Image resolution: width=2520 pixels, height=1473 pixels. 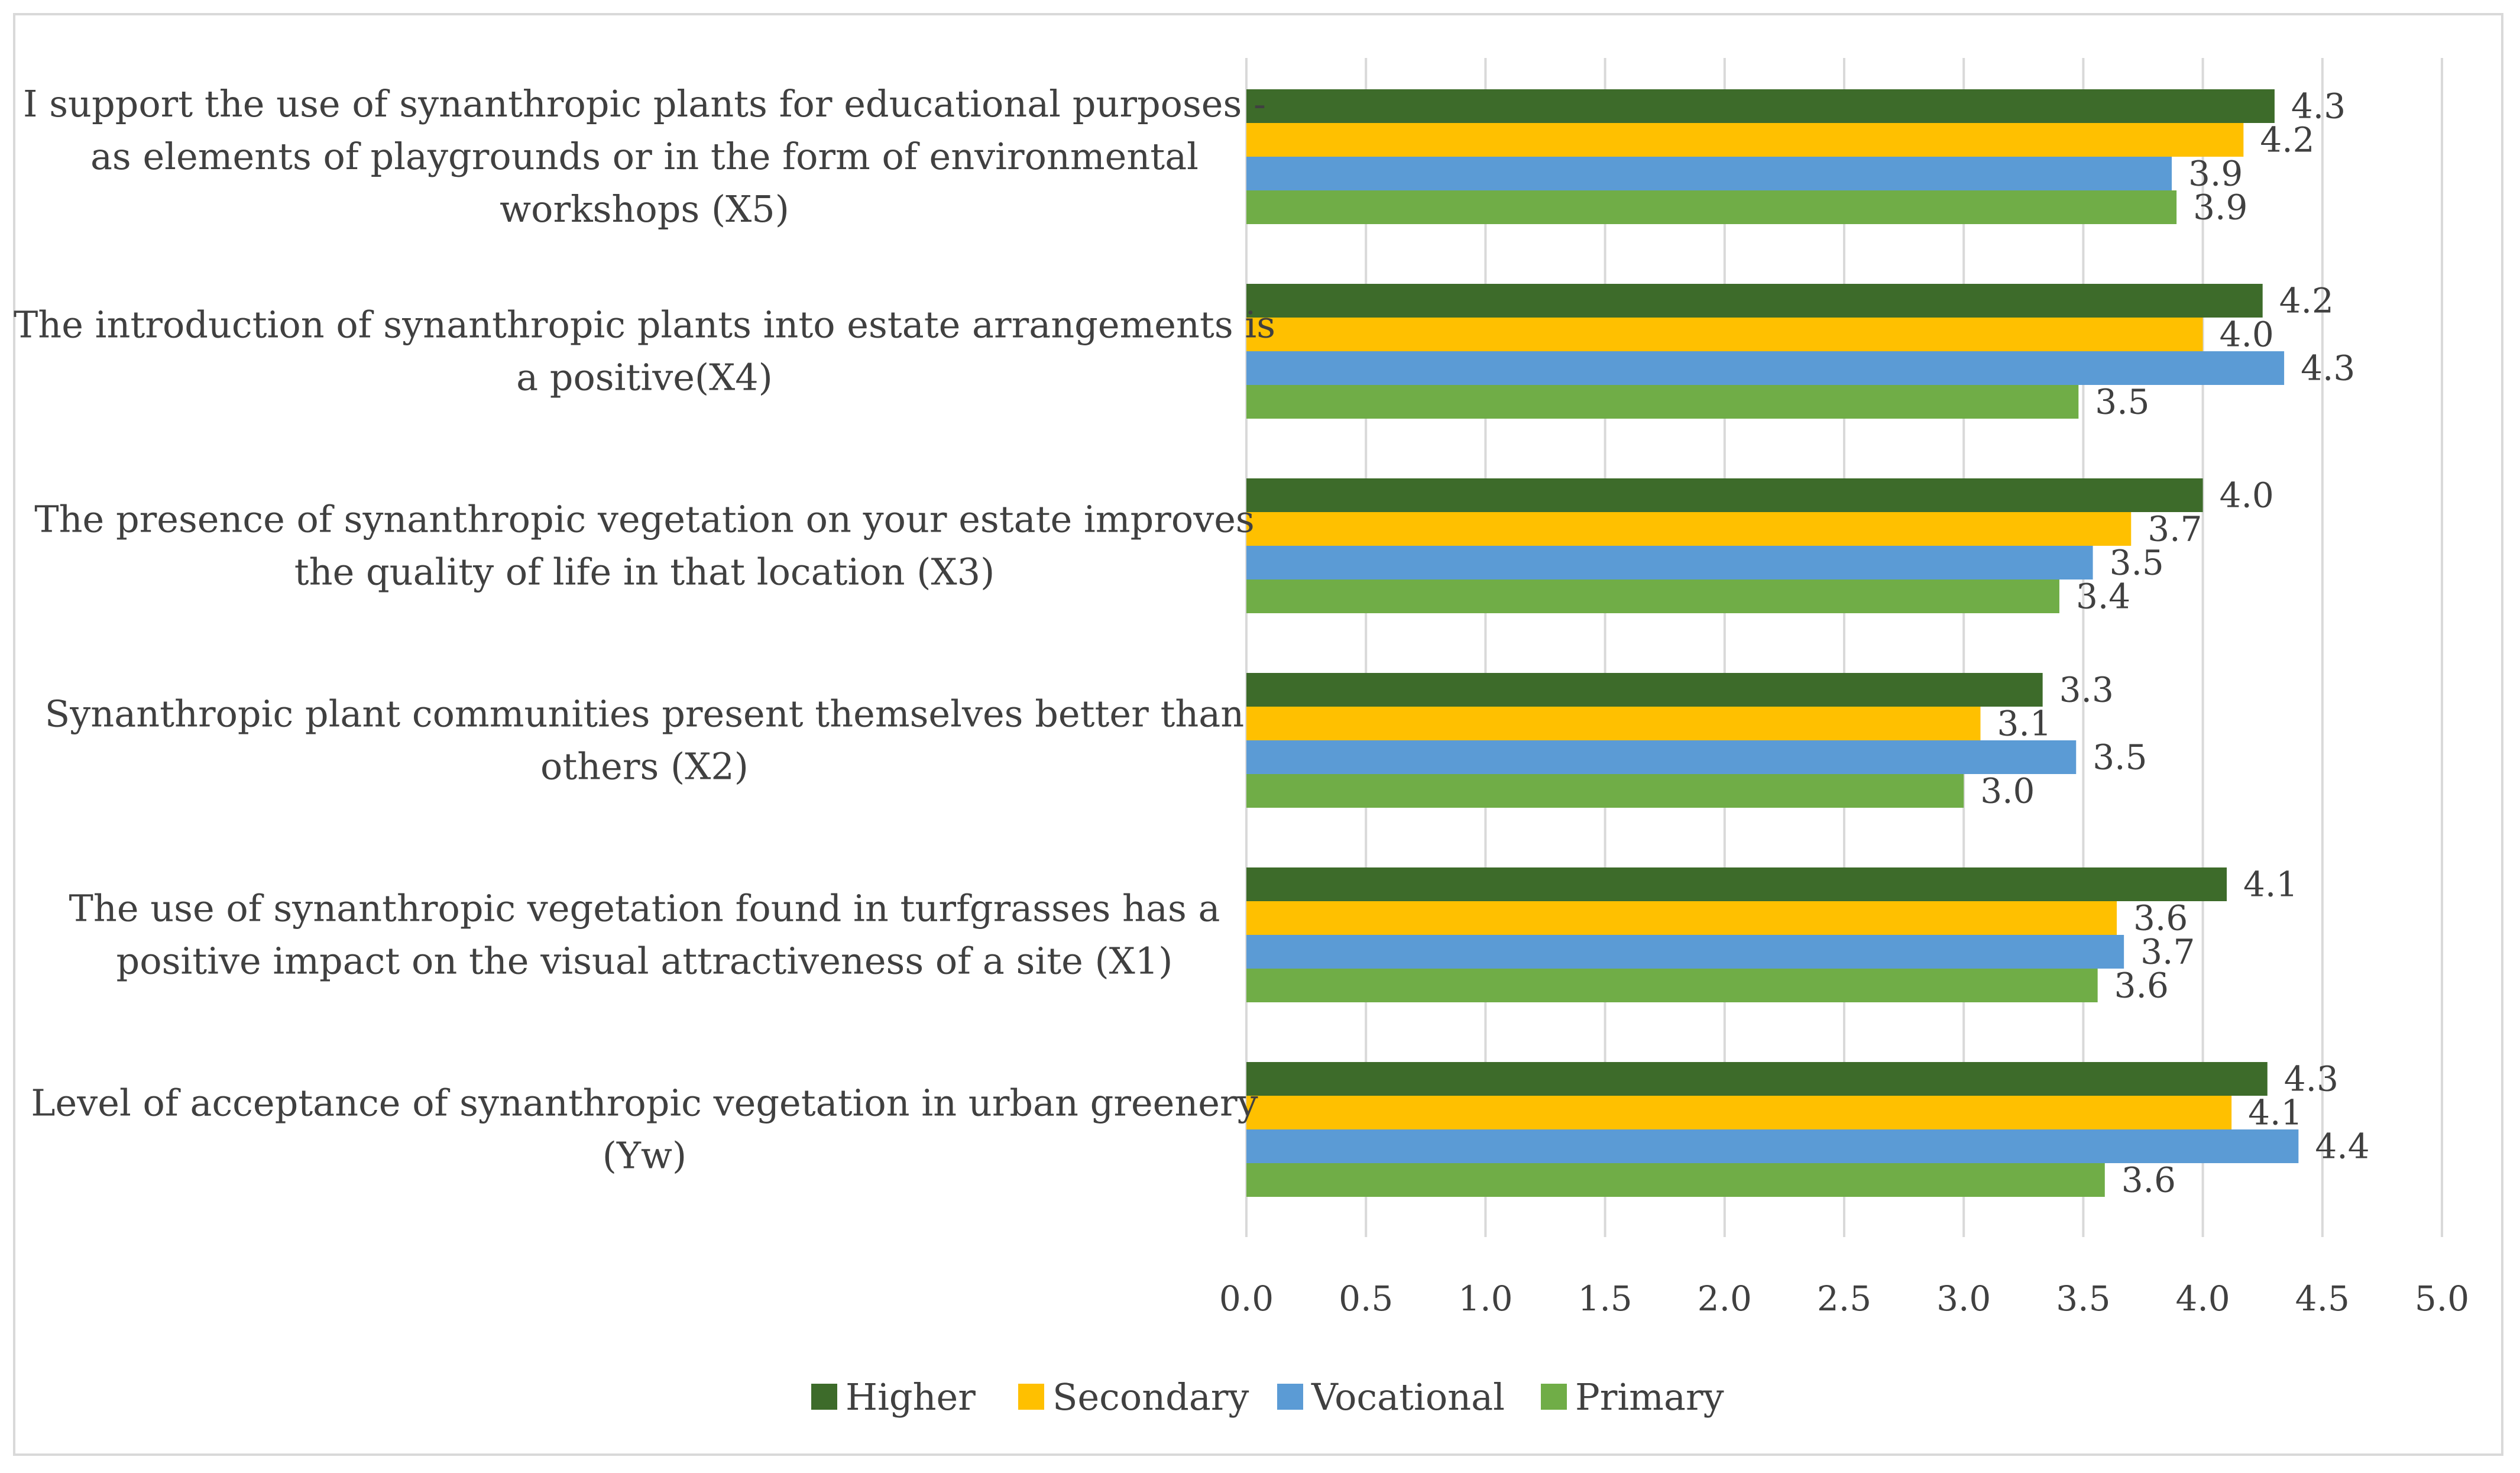 I want to click on value-label-primary: 3.0, so click(x=2007, y=791).